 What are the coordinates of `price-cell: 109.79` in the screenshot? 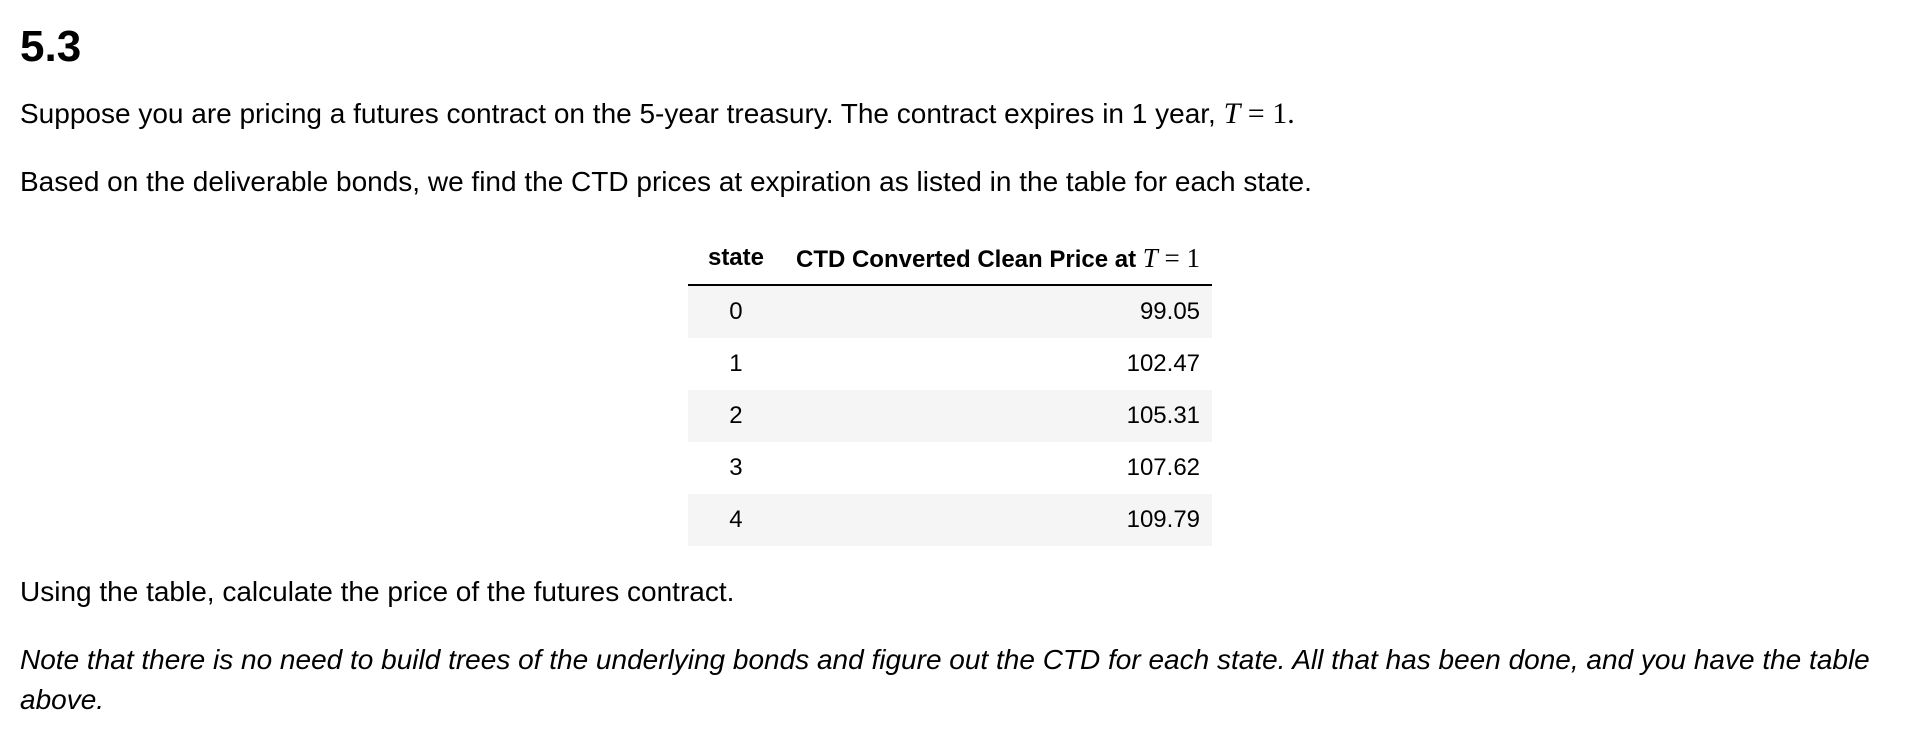 It's located at (998, 520).